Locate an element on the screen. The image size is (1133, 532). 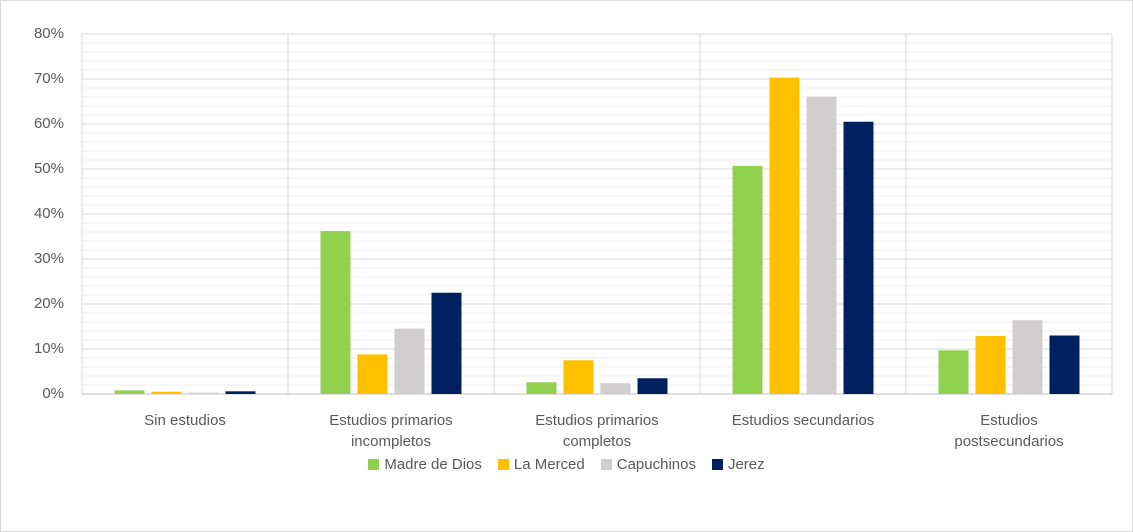
y-tick-label: 30% is located at coordinates (49, 258).